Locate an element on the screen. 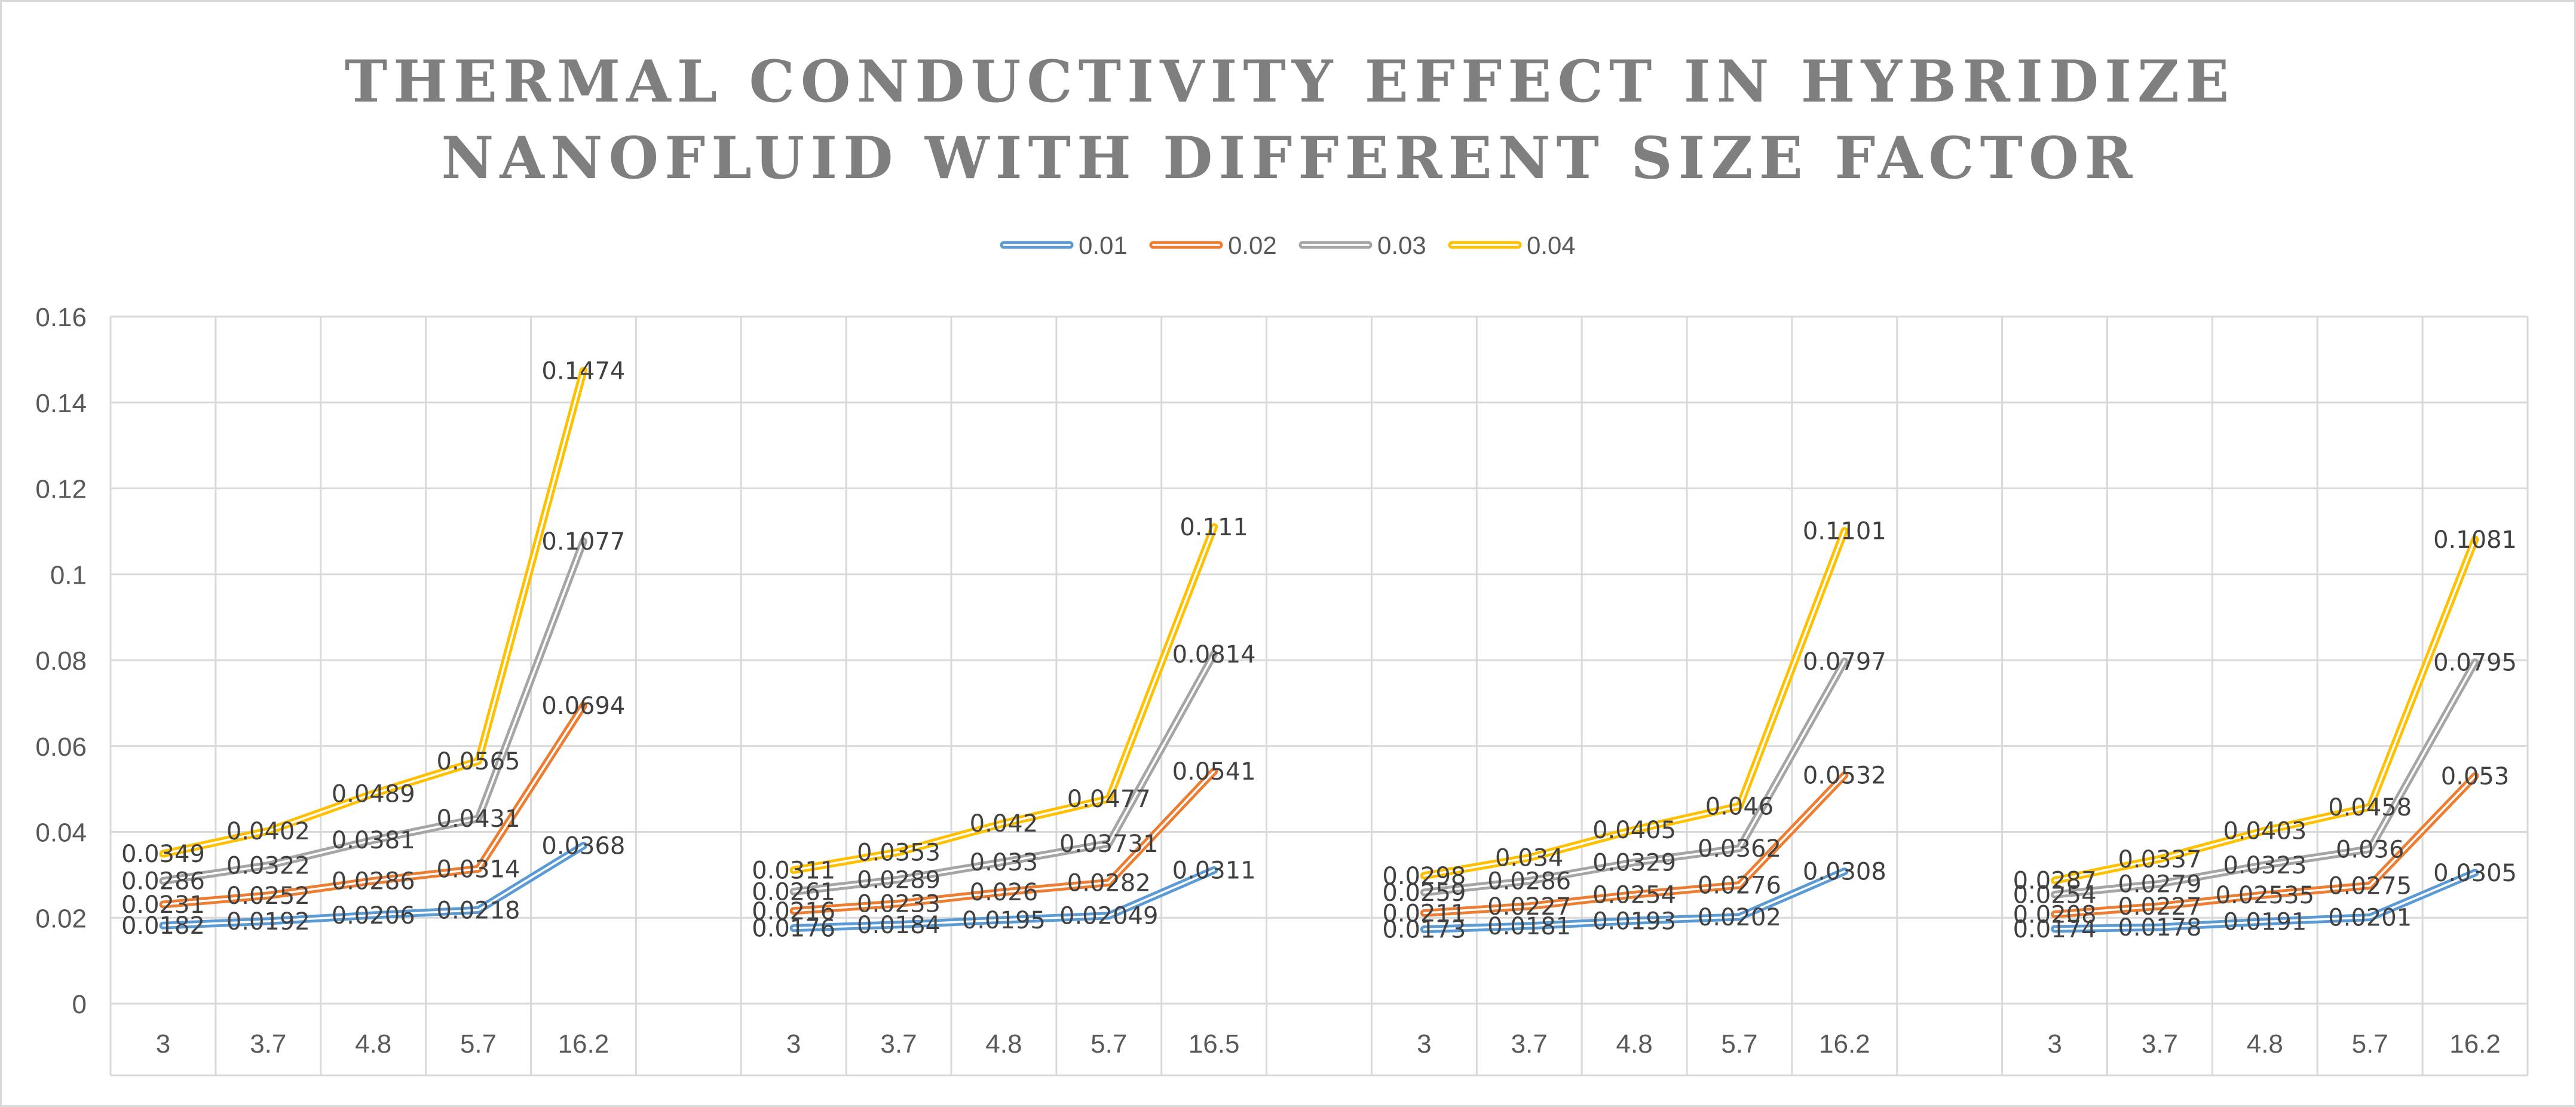  x-tick-label: 16.5 is located at coordinates (1214, 1044).